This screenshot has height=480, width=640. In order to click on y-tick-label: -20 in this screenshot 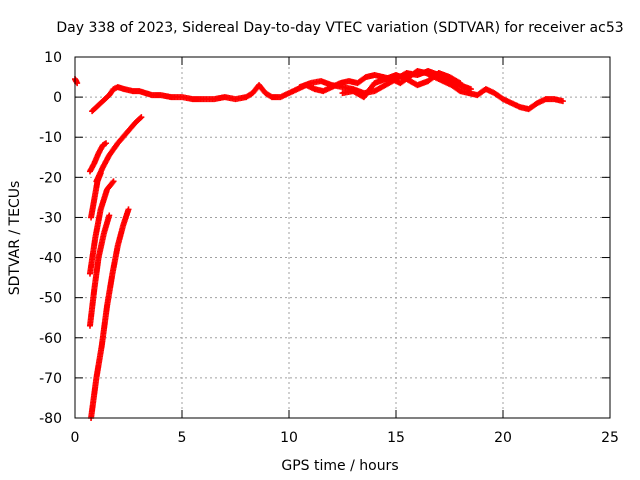, I will do `click(50, 178)`.